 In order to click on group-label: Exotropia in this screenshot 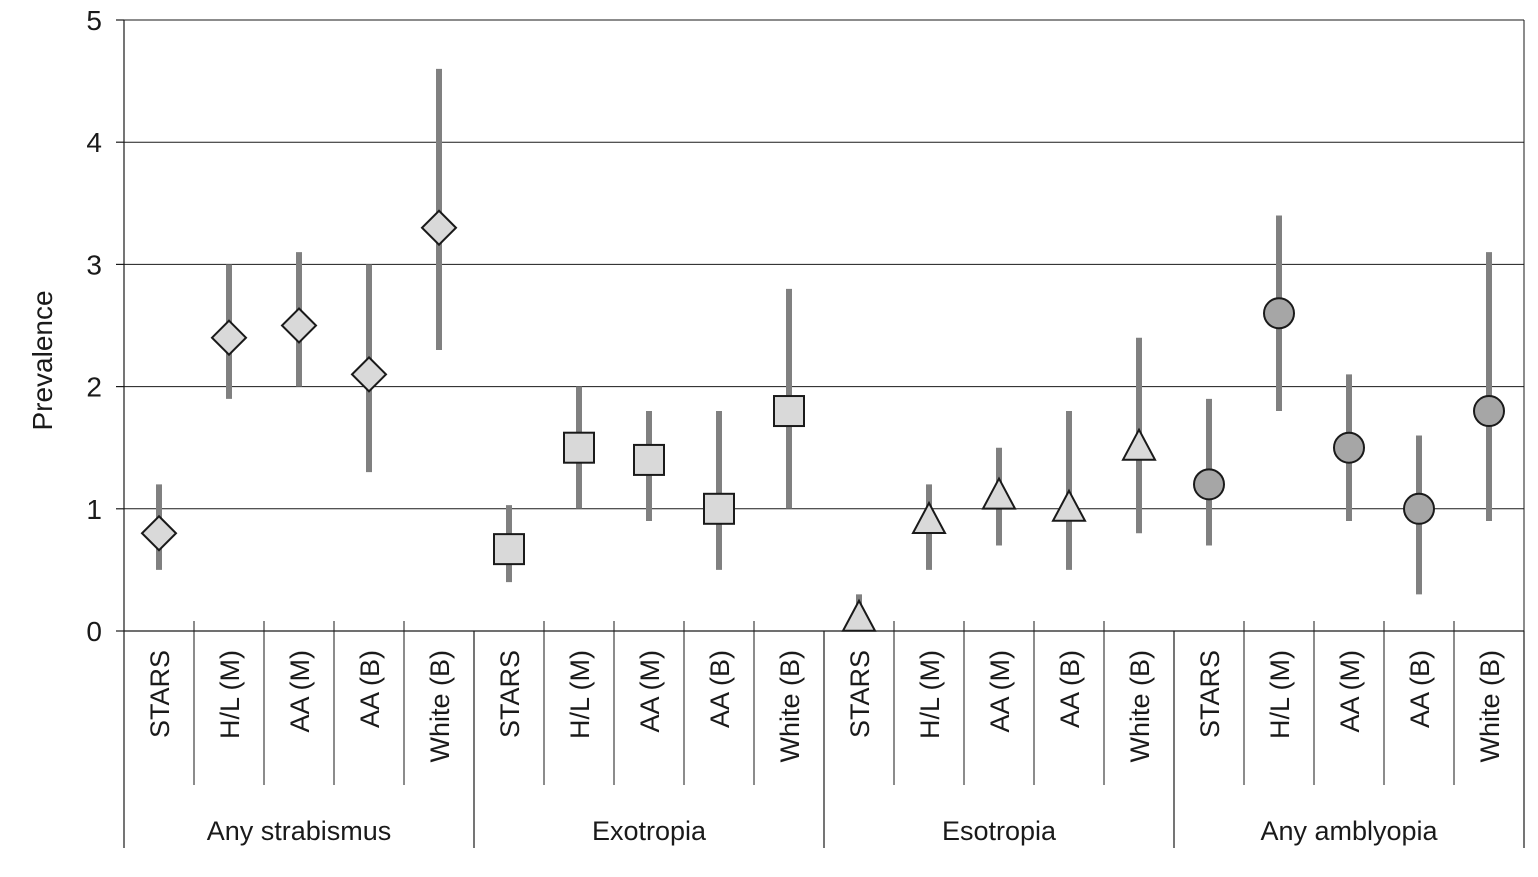, I will do `click(649, 831)`.